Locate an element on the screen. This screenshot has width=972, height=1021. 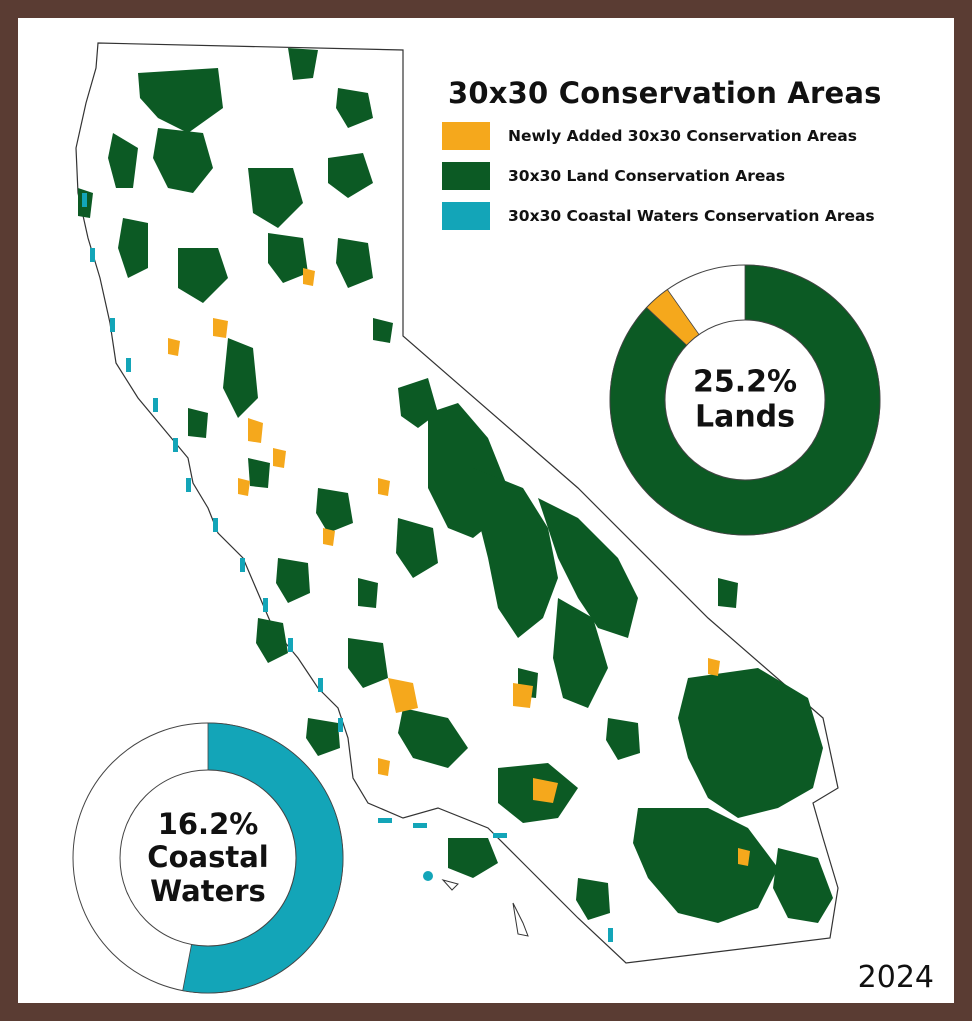
coastal-donut-label: 16.2% Coastal Waters is located at coordinates (208, 857).